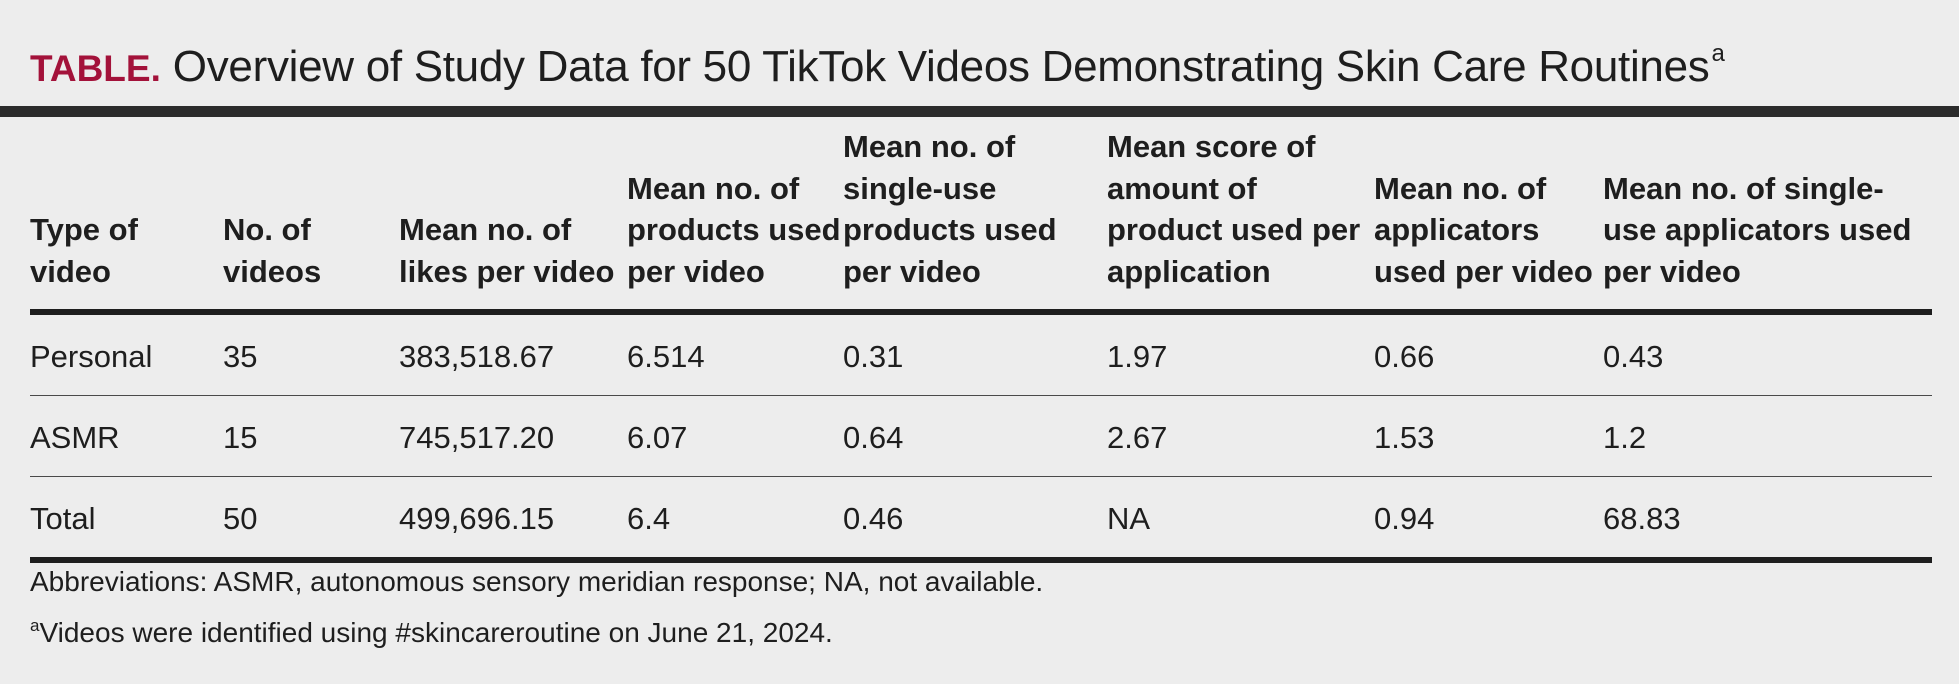 The image size is (1959, 684). Describe the element at coordinates (513, 519) in the screenshot. I see `table-cell: 499,696.15` at that location.